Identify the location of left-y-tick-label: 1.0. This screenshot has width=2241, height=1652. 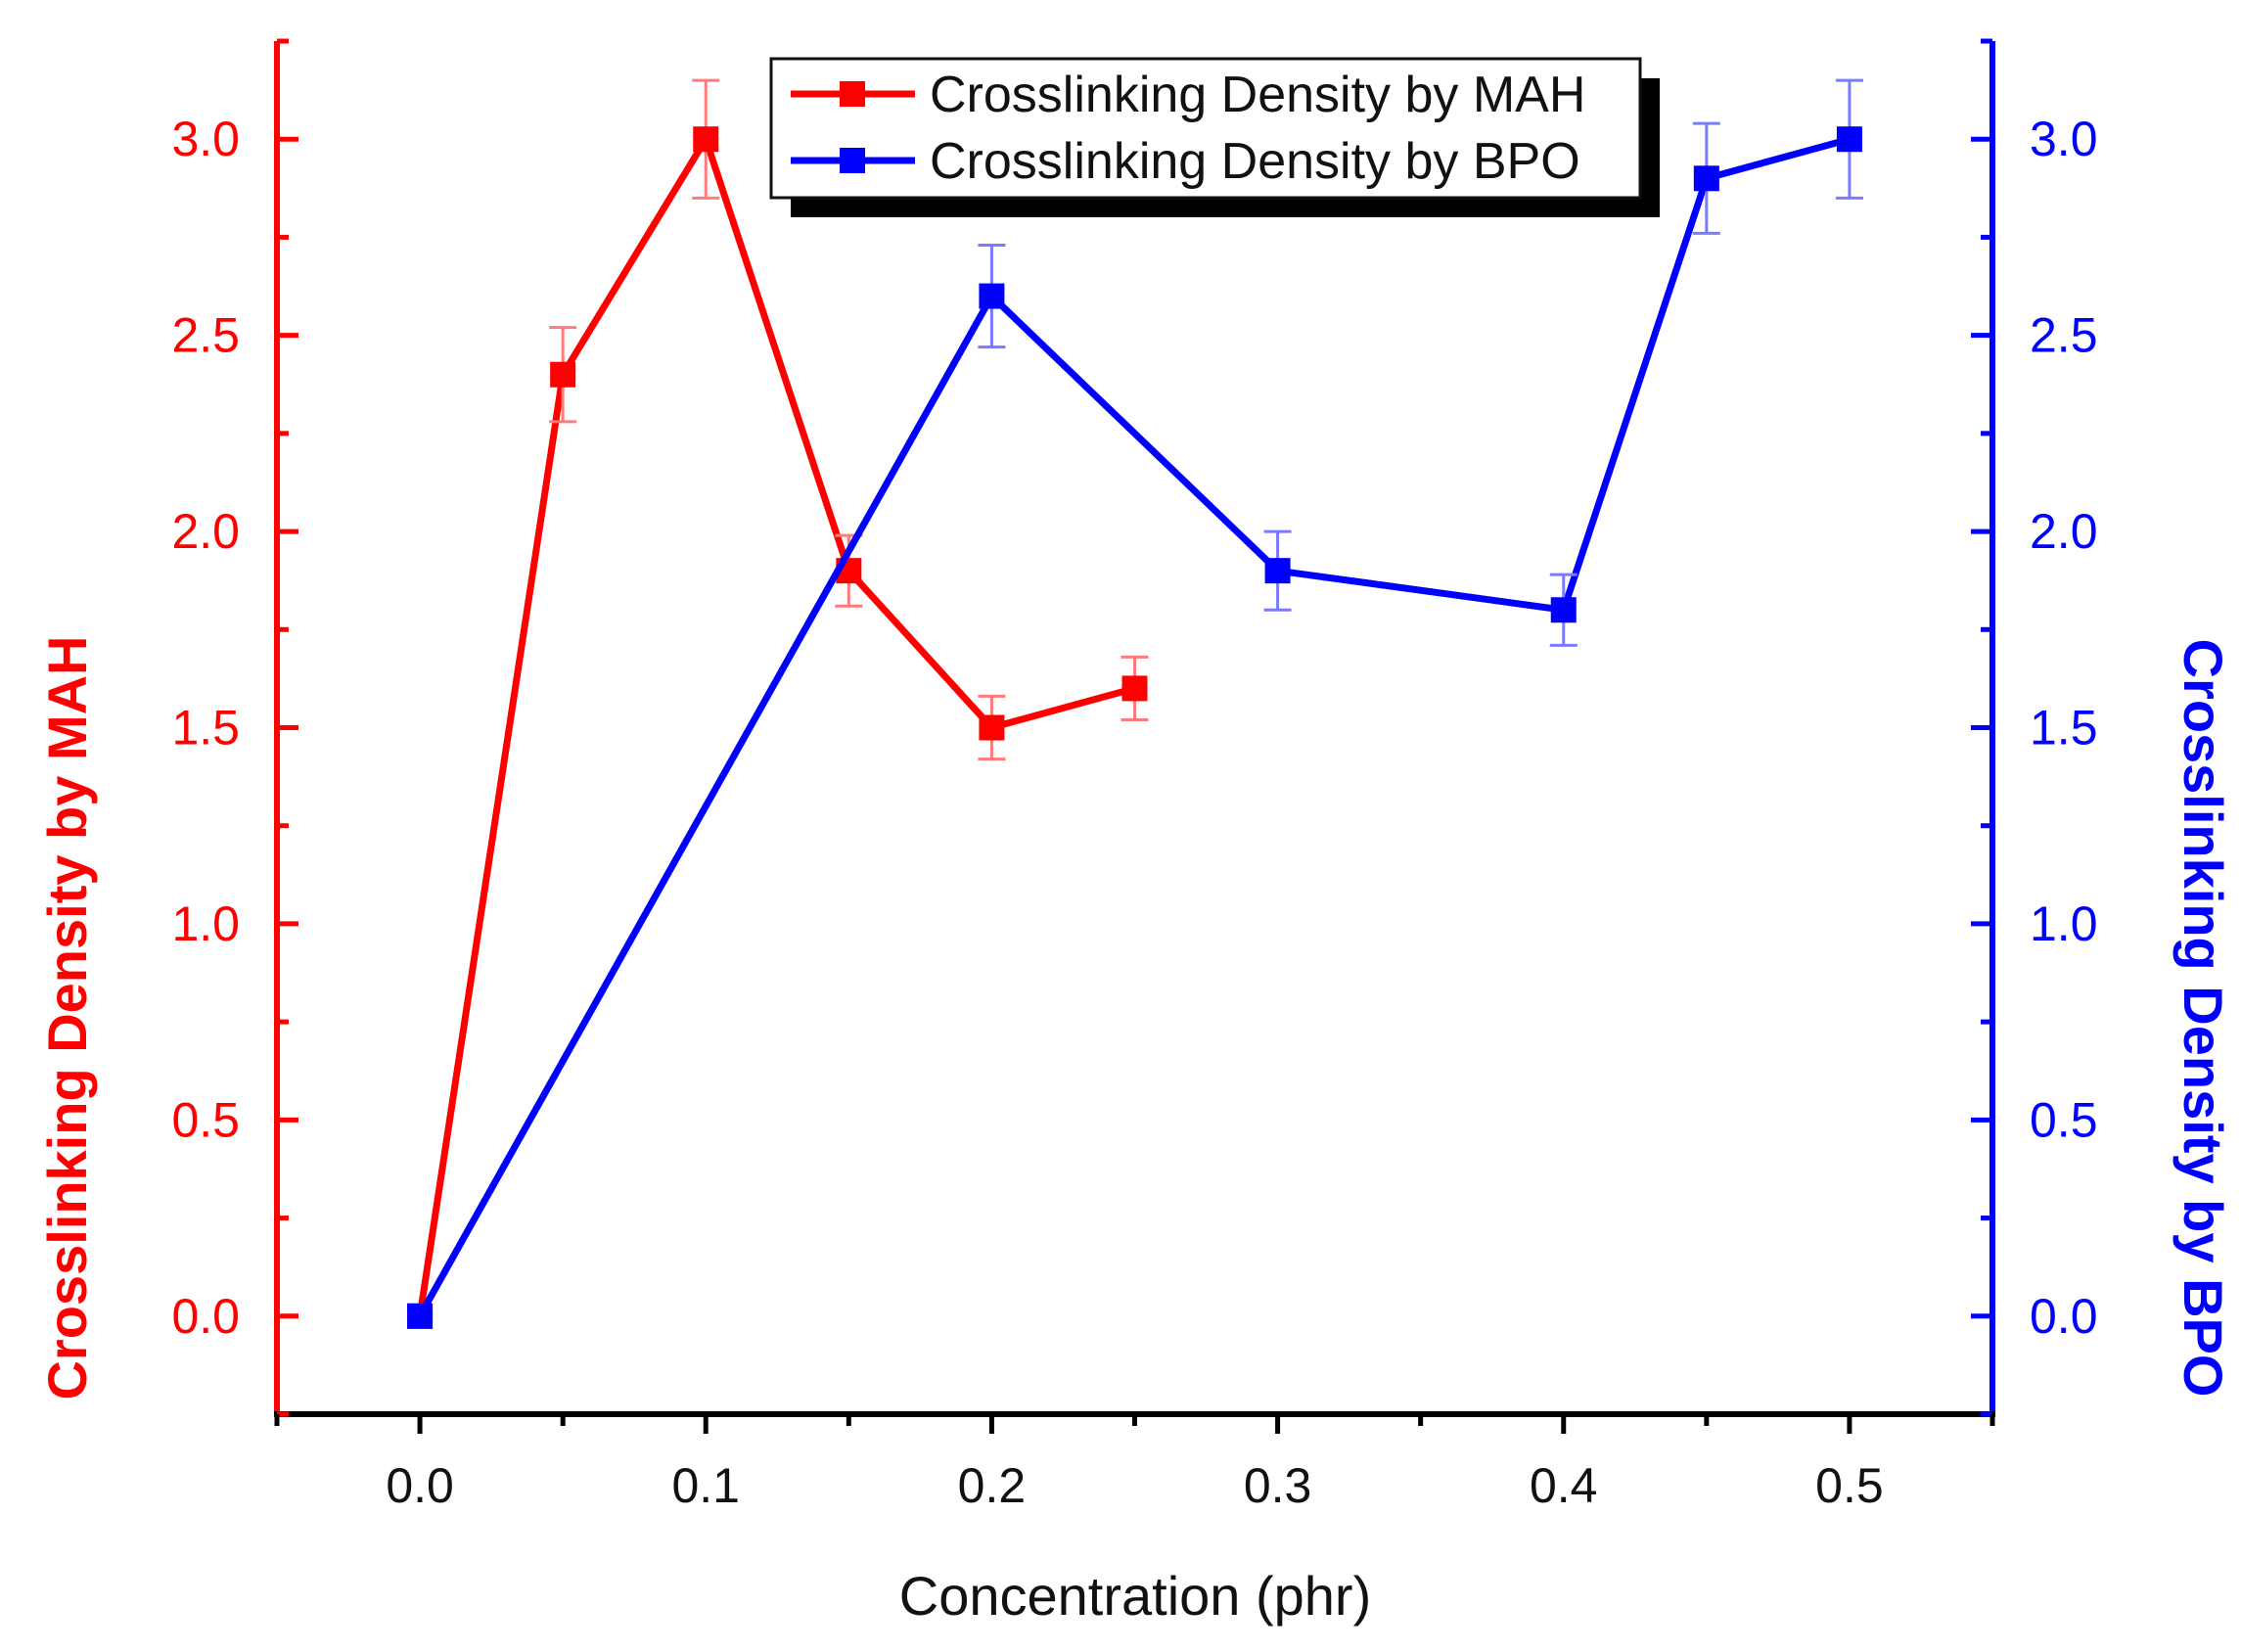
(205, 923).